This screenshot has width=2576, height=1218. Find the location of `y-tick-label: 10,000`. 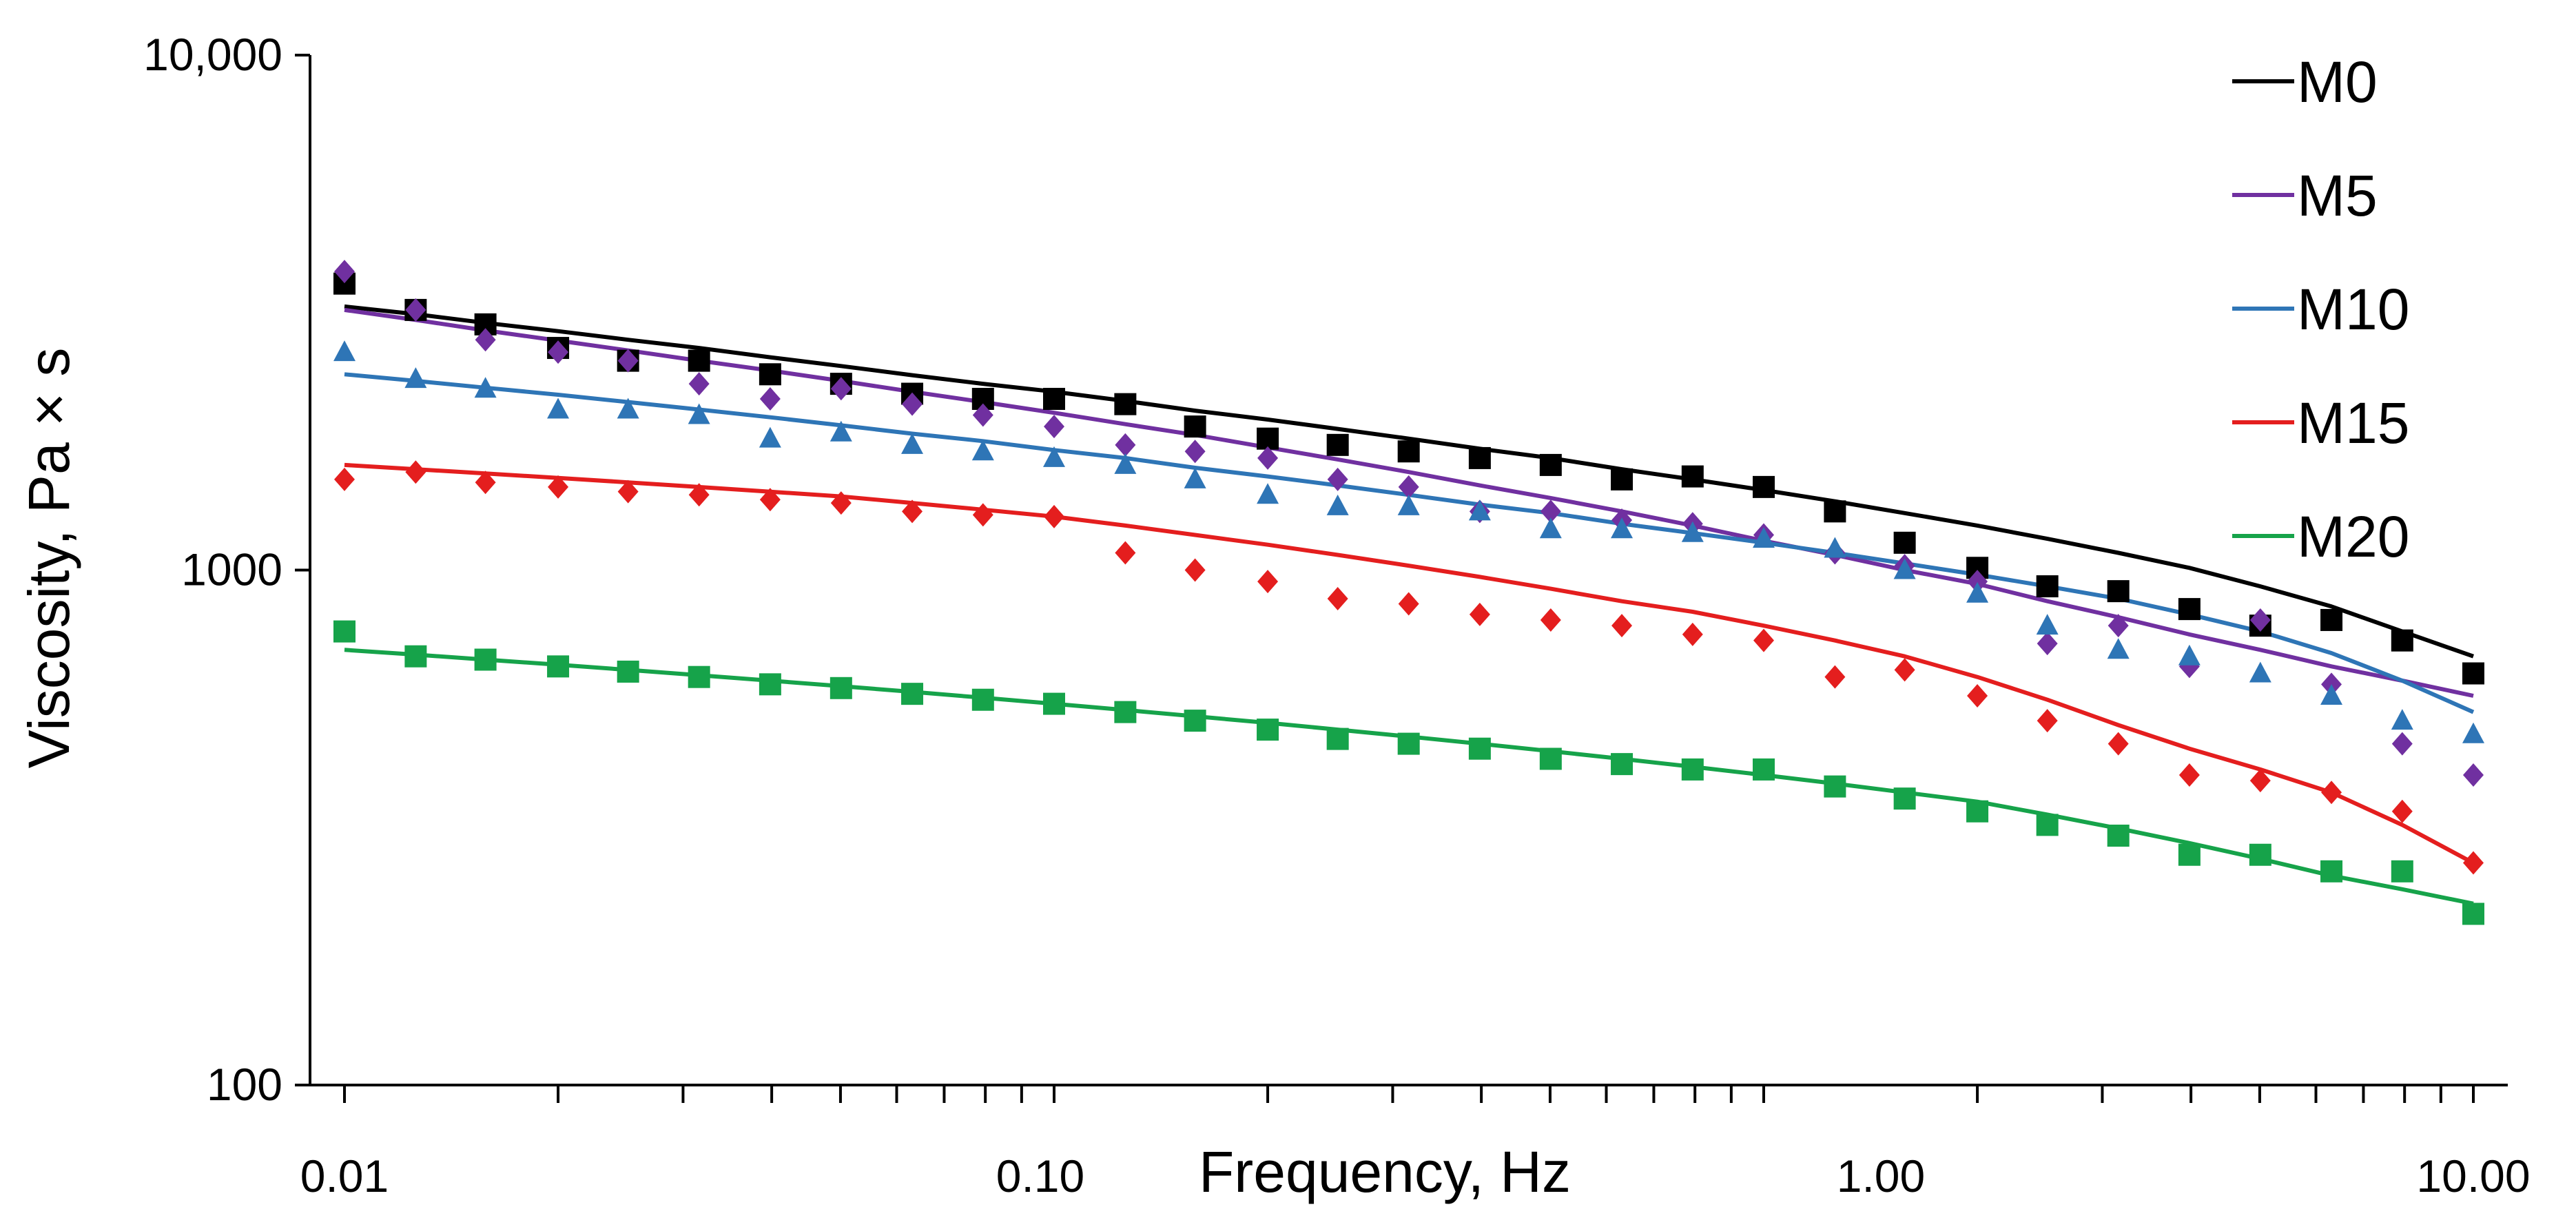

y-tick-label: 10,000 is located at coordinates (212, 54).